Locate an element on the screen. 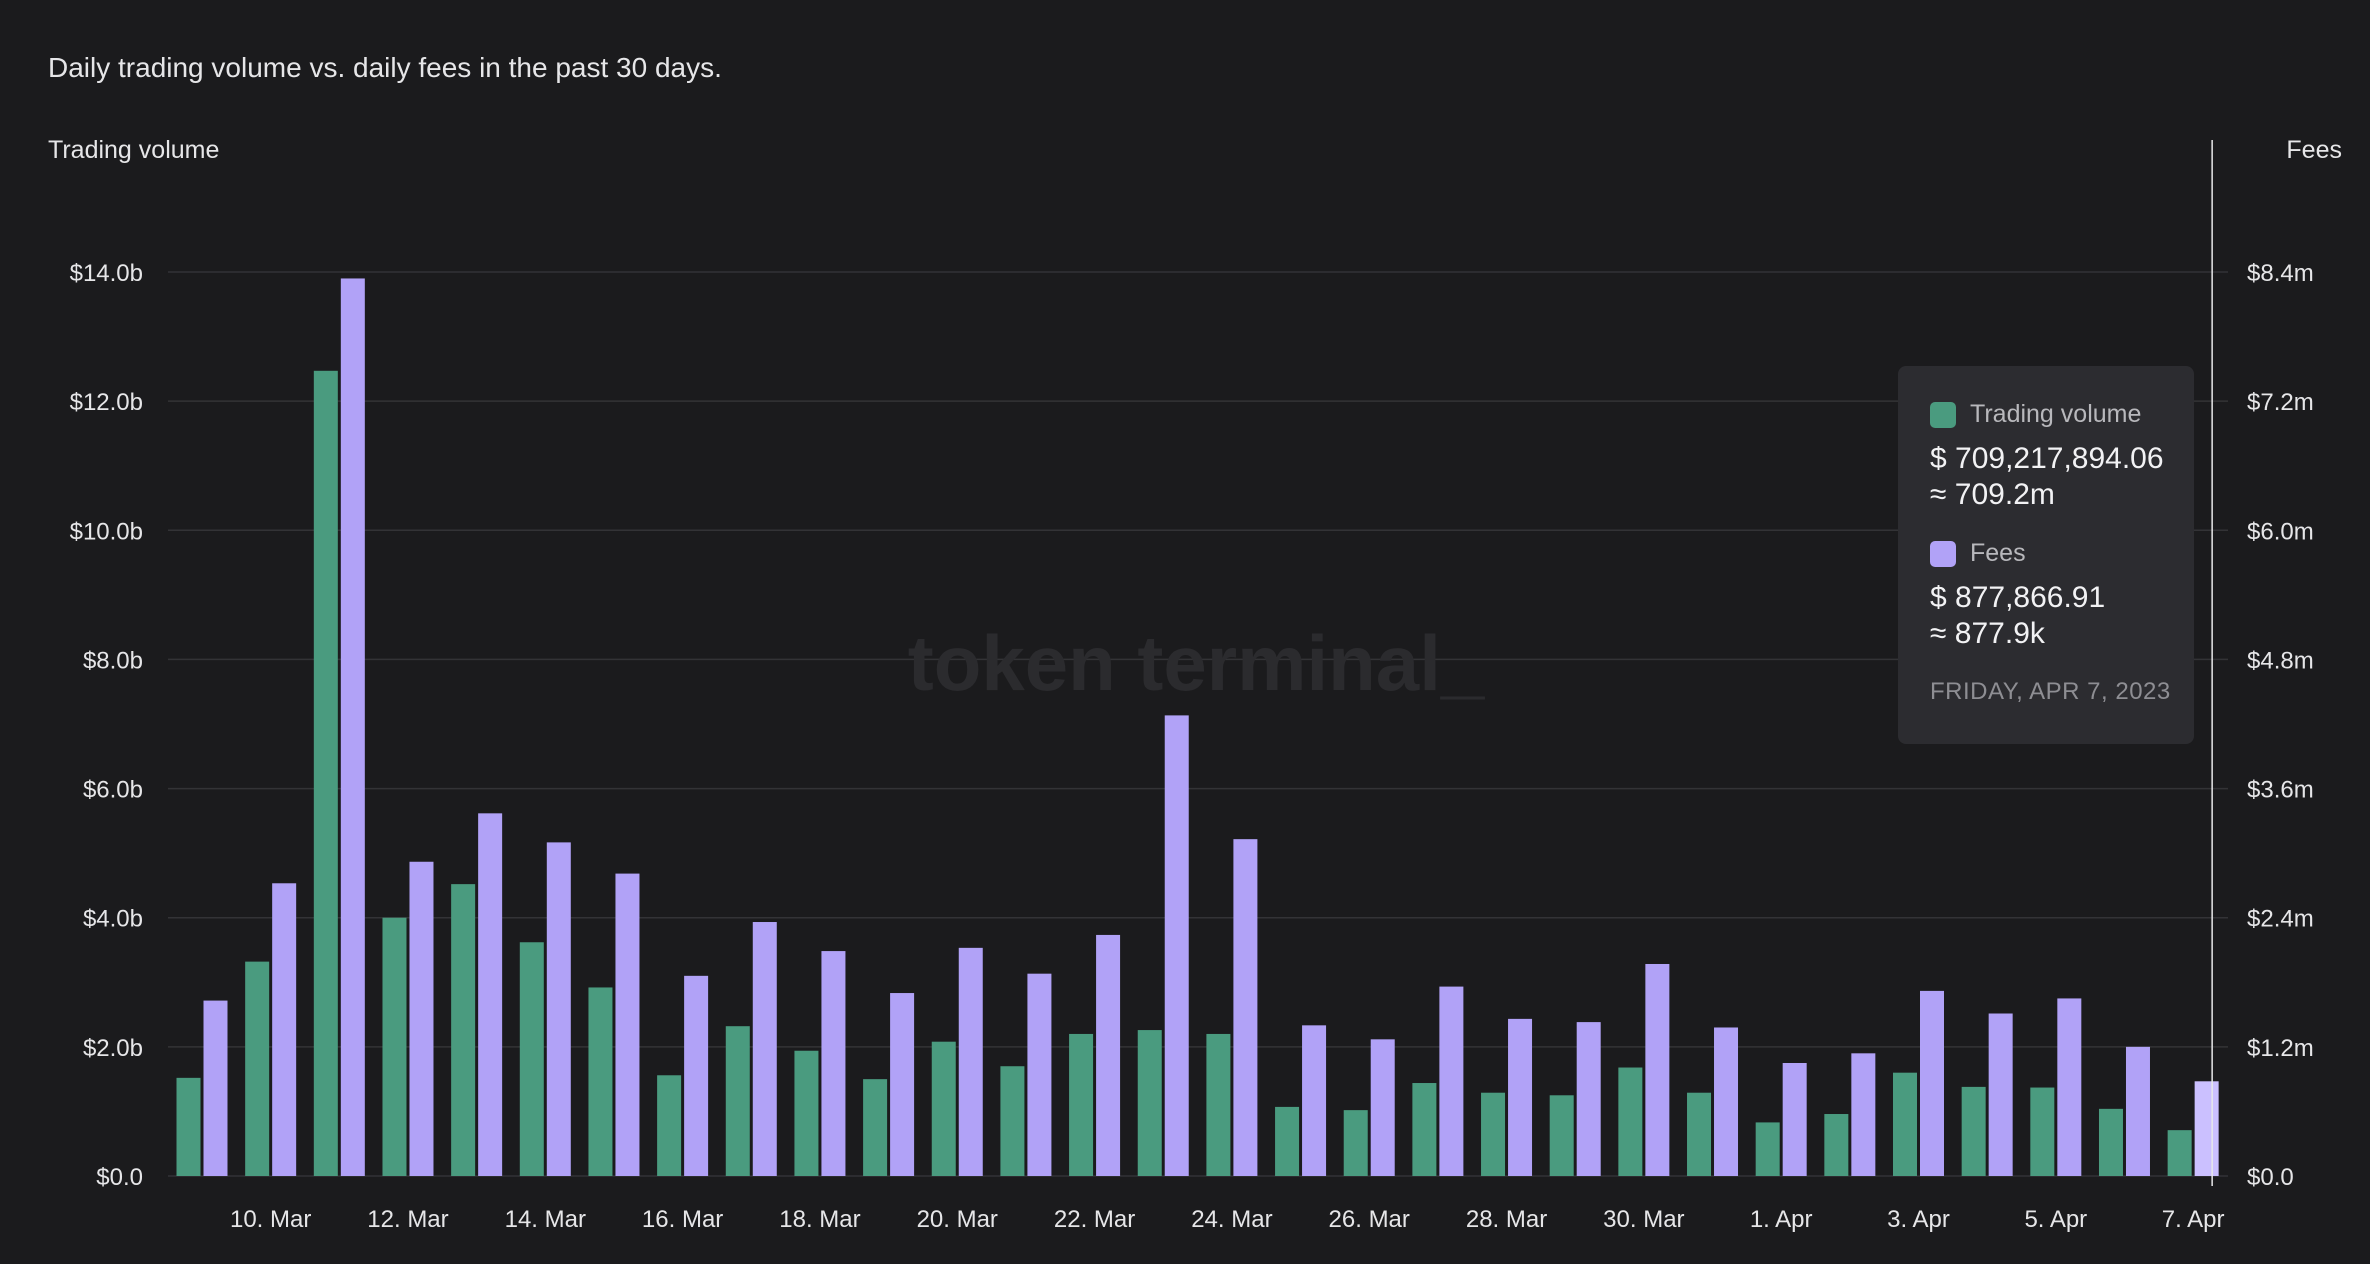  left-axis-title: Trading volume is located at coordinates (134, 150).